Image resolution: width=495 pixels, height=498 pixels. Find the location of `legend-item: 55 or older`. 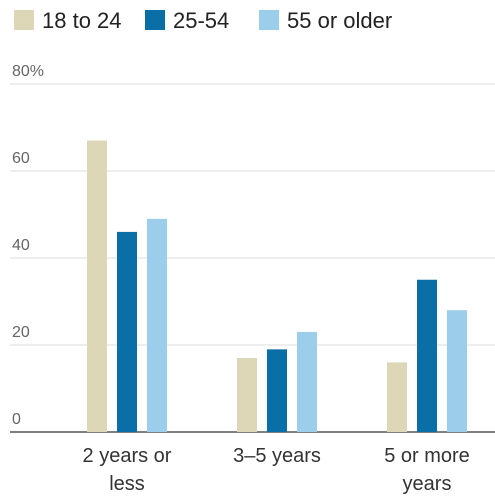

legend-item: 55 or older is located at coordinates (325, 20).